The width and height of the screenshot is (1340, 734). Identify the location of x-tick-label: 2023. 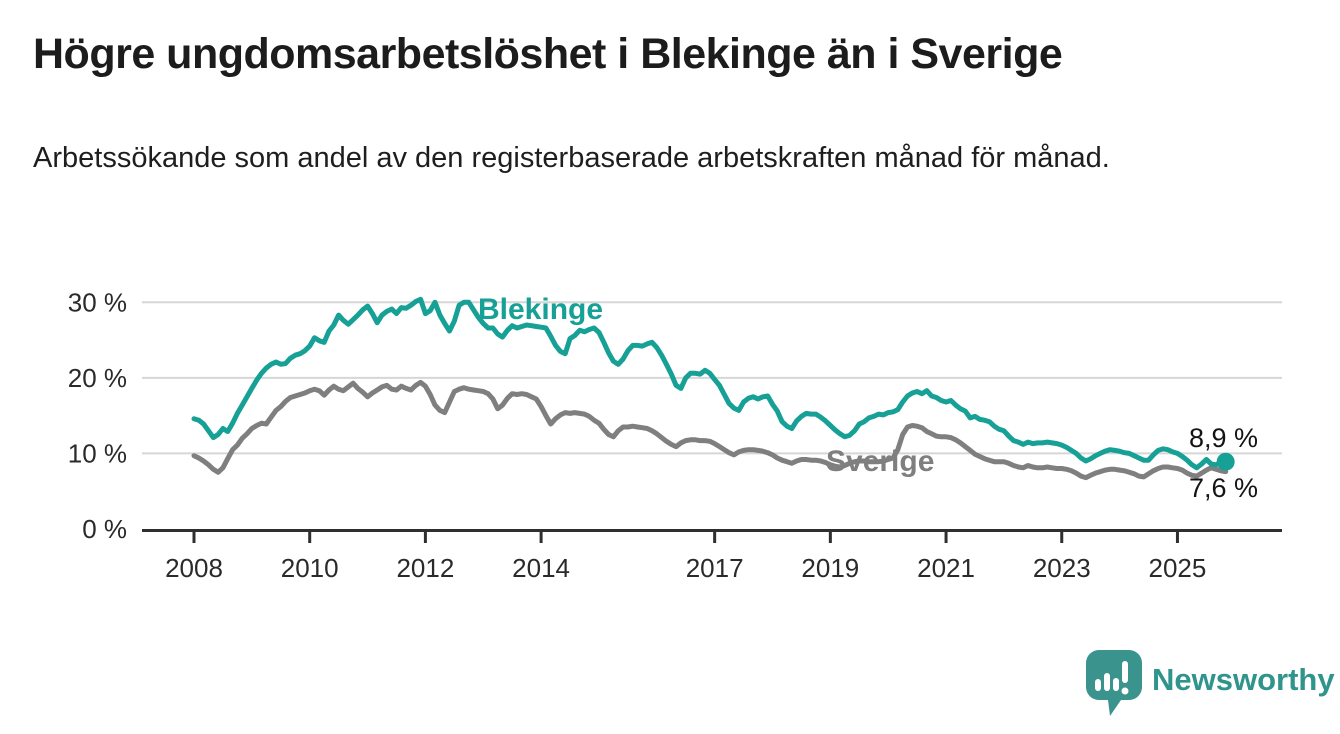
(1062, 568).